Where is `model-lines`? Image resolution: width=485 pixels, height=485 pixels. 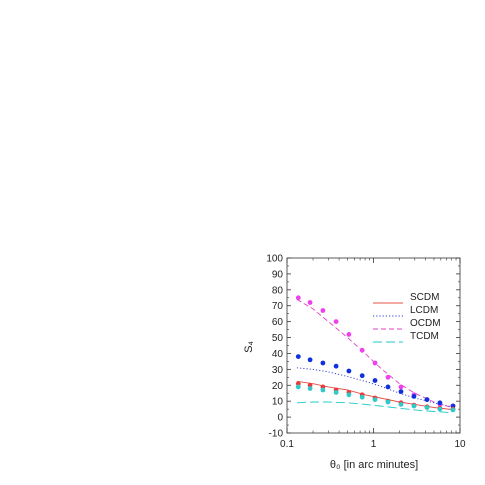
model-lines is located at coordinates (374, 356).